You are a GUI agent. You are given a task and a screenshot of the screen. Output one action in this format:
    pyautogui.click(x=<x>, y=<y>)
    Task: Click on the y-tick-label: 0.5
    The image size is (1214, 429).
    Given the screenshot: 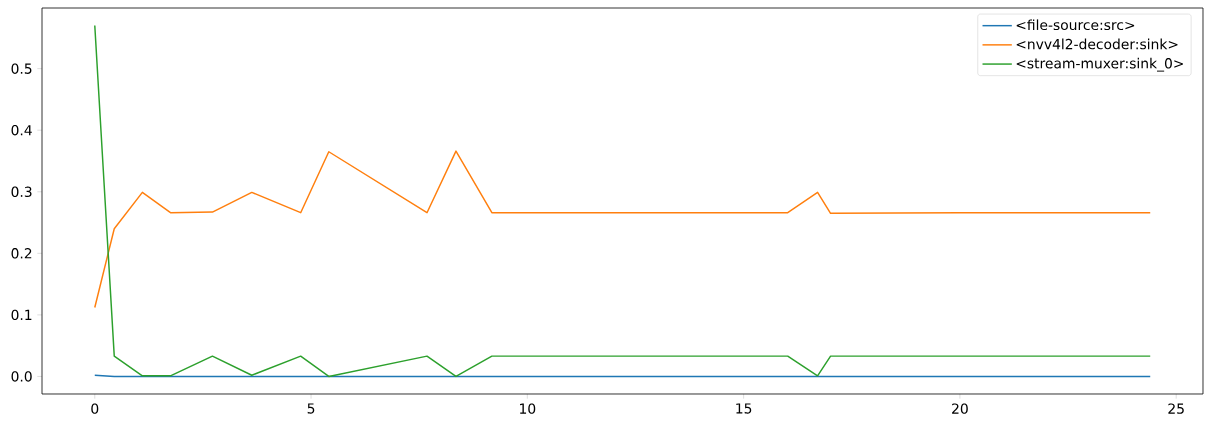 What is the action you would take?
    pyautogui.click(x=21, y=68)
    